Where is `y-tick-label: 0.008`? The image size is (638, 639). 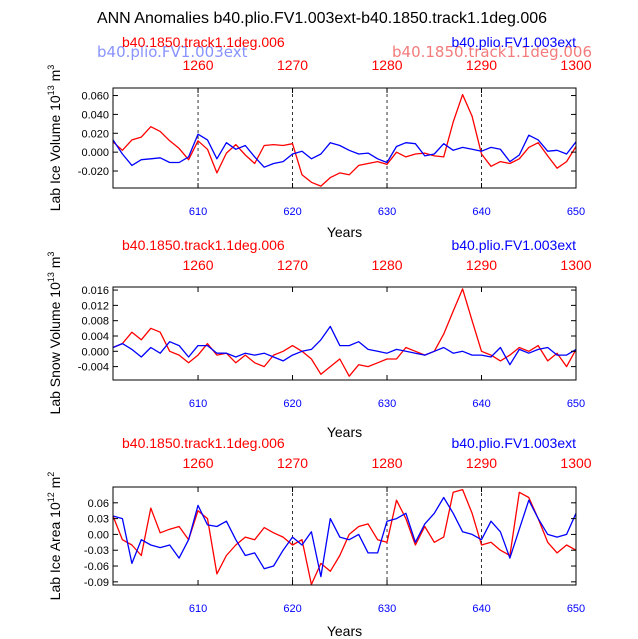 y-tick-label: 0.008 is located at coordinates (95, 322).